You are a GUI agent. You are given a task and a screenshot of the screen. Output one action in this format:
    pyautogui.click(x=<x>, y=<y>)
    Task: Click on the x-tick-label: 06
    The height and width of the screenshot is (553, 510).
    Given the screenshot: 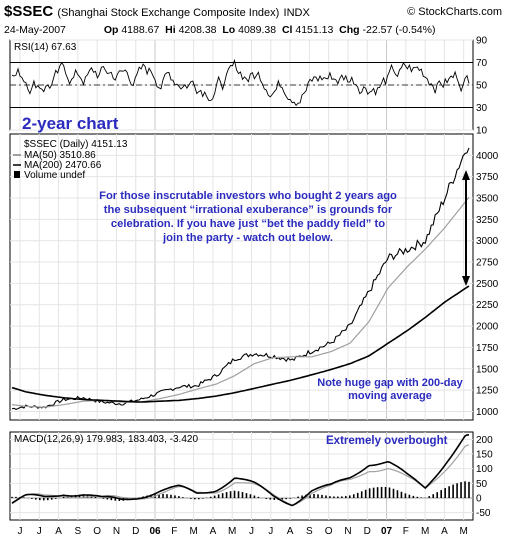 What is the action you would take?
    pyautogui.click(x=155, y=531)
    